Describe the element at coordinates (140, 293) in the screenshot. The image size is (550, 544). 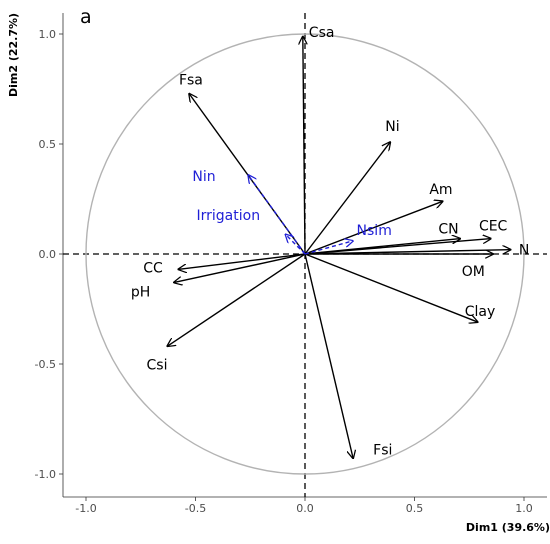
I see `vector-label-ph: pH` at that location.